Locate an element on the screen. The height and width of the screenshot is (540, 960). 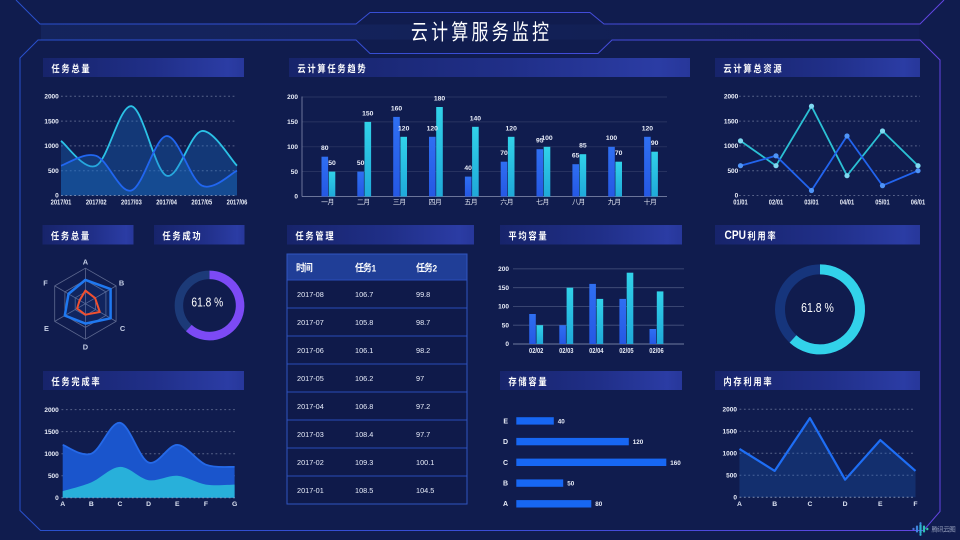
svg-text: 2017-03 is located at coordinates (310, 434).